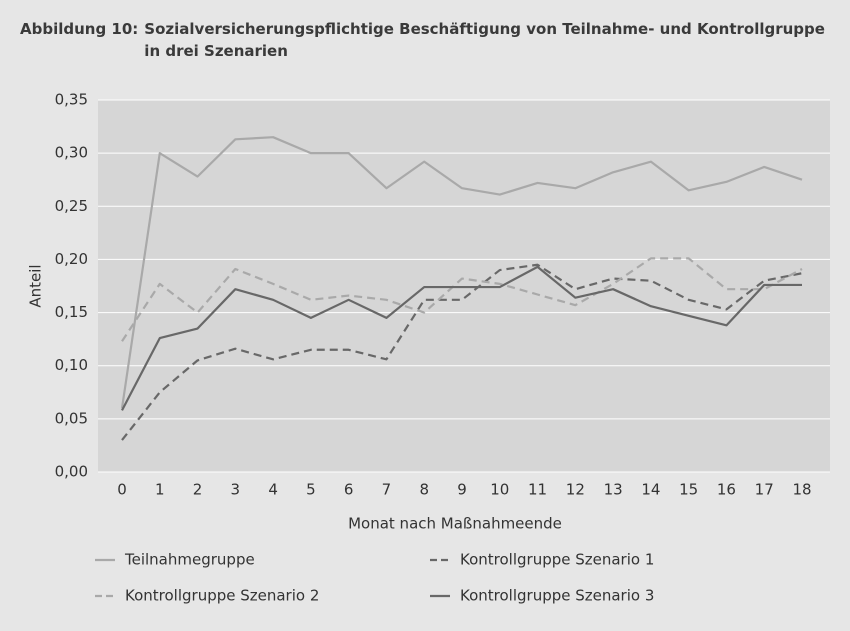 The height and width of the screenshot is (631, 850). Describe the element at coordinates (71, 472) in the screenshot. I see `y-tick-label: 0,00` at that location.